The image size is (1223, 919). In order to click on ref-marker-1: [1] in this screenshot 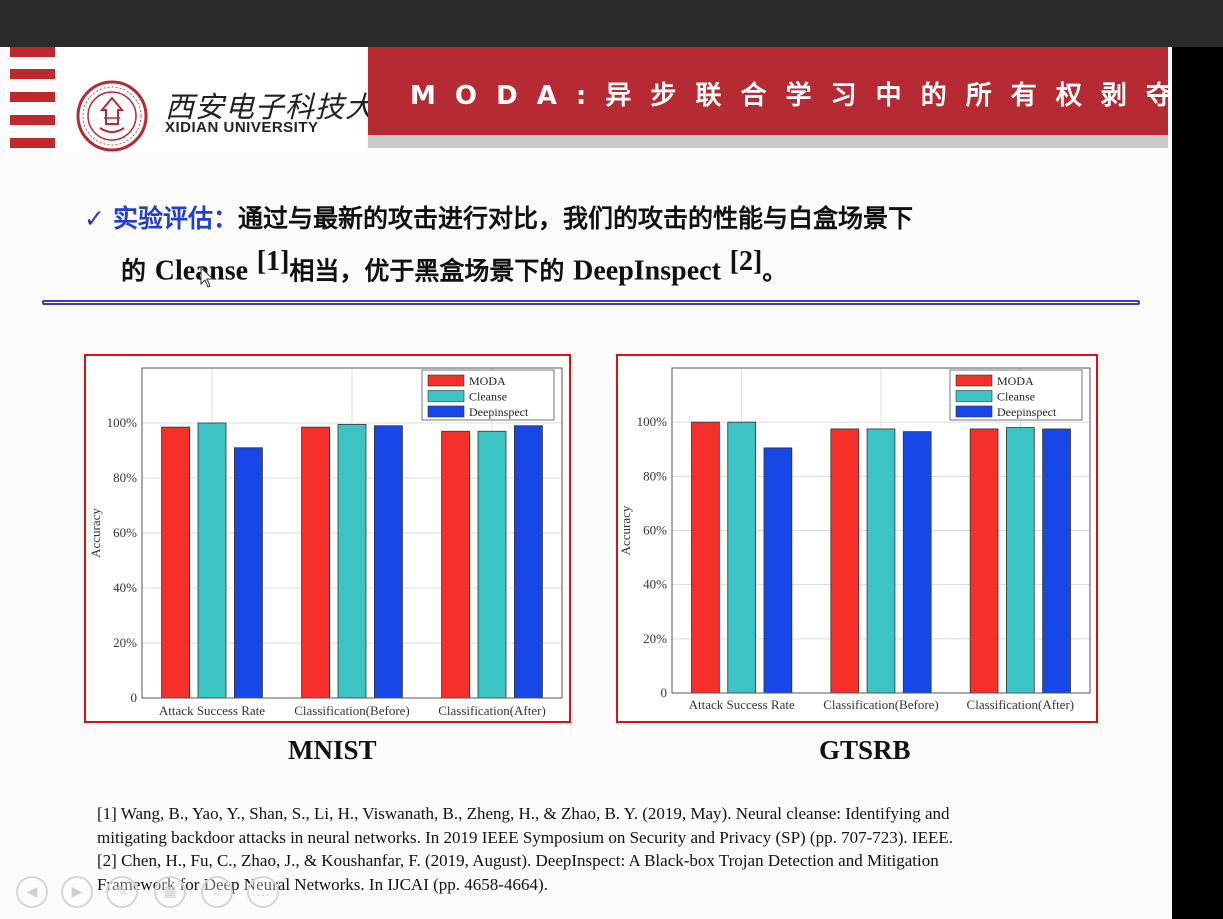, I will do `click(273, 261)`.